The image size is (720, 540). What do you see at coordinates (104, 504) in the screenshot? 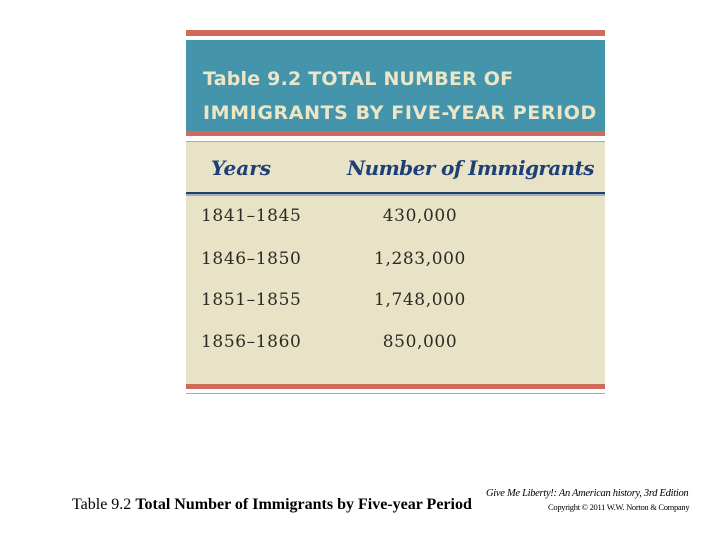
I see `caption-prefix: Table 9.2` at bounding box center [104, 504].